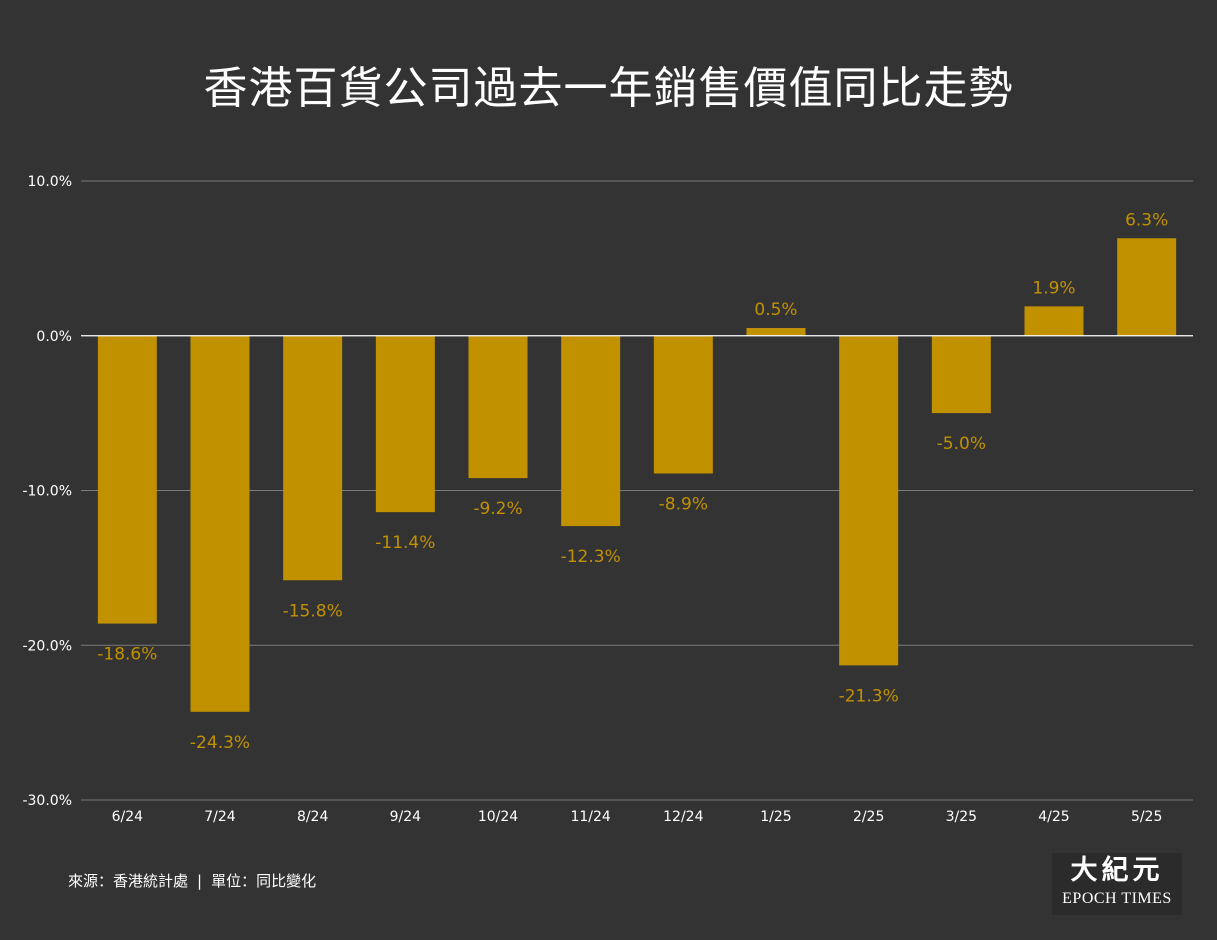 This screenshot has height=940, width=1217. Describe the element at coordinates (1053, 817) in the screenshot. I see `x-tick-label: 4/25` at that location.